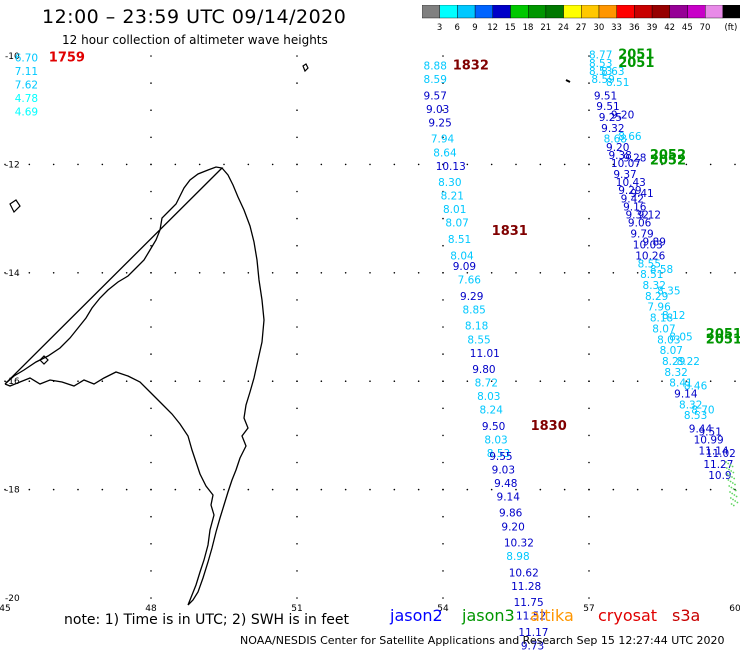  What do you see at coordinates (476, 327) in the screenshot?
I see `wave-height-label: 8.18` at bounding box center [476, 327].